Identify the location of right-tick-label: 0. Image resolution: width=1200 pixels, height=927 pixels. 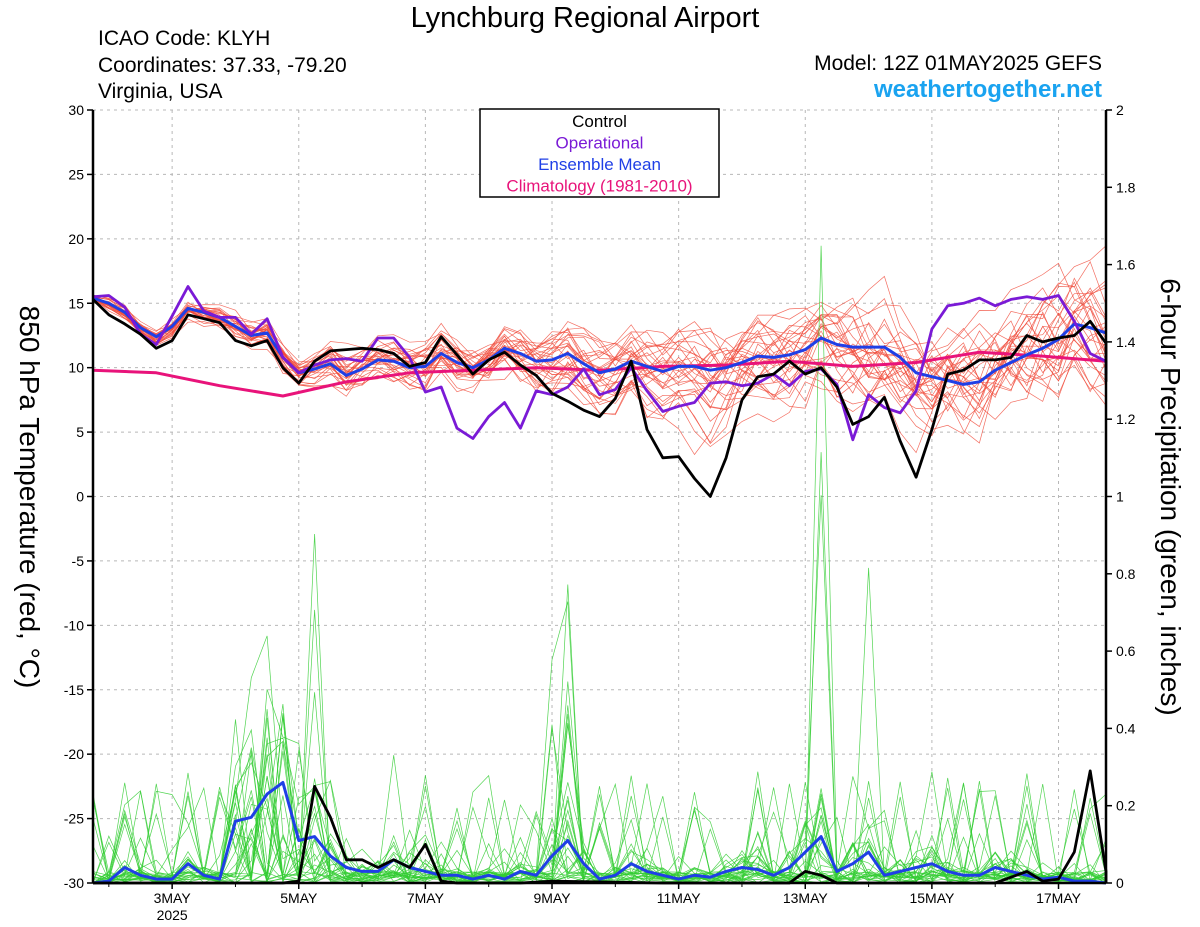
(1120, 883).